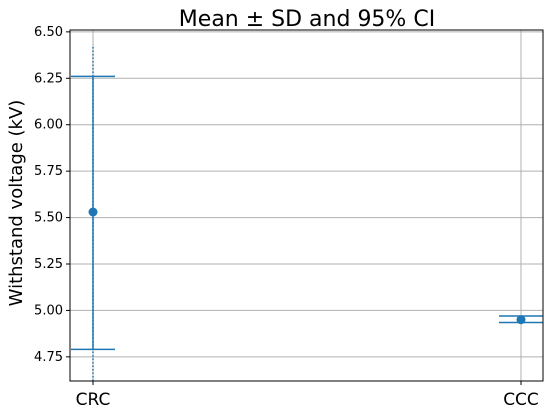 This screenshot has width=550, height=415. What do you see at coordinates (48, 171) in the screenshot?
I see `y-tick-label: 5.75` at bounding box center [48, 171].